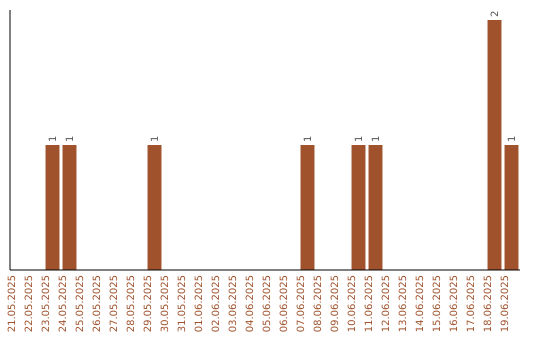  What do you see at coordinates (80, 303) in the screenshot?
I see `x-tick-label: 25.05.2025` at bounding box center [80, 303].